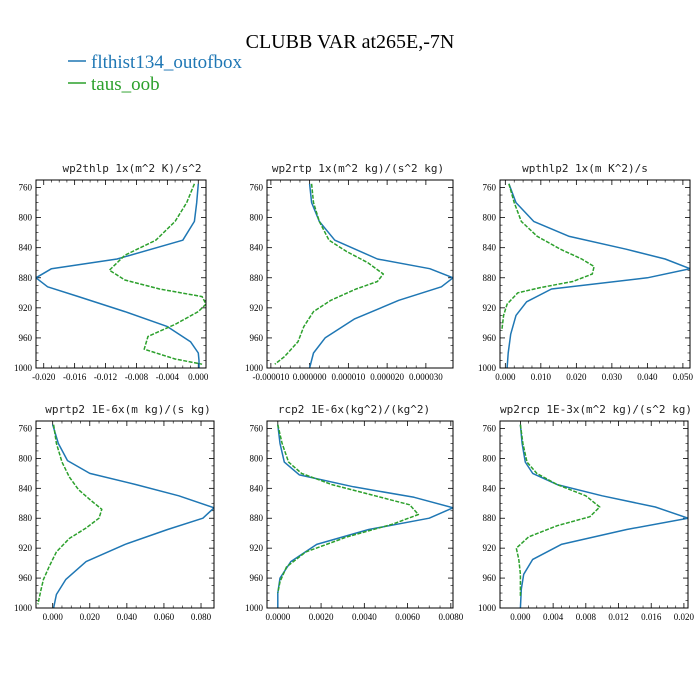  I want to click on panel-title: wprtp2 1E-6x(m kg)/(s kg), so click(128, 409).